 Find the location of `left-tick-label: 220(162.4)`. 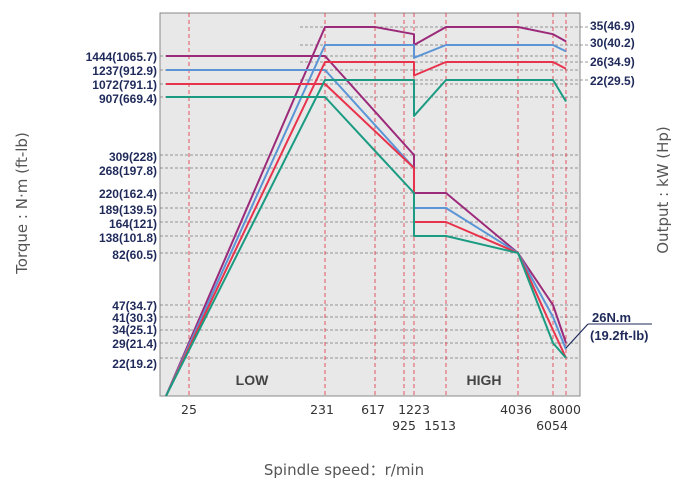

left-tick-label: 220(162.4) is located at coordinates (128, 194).